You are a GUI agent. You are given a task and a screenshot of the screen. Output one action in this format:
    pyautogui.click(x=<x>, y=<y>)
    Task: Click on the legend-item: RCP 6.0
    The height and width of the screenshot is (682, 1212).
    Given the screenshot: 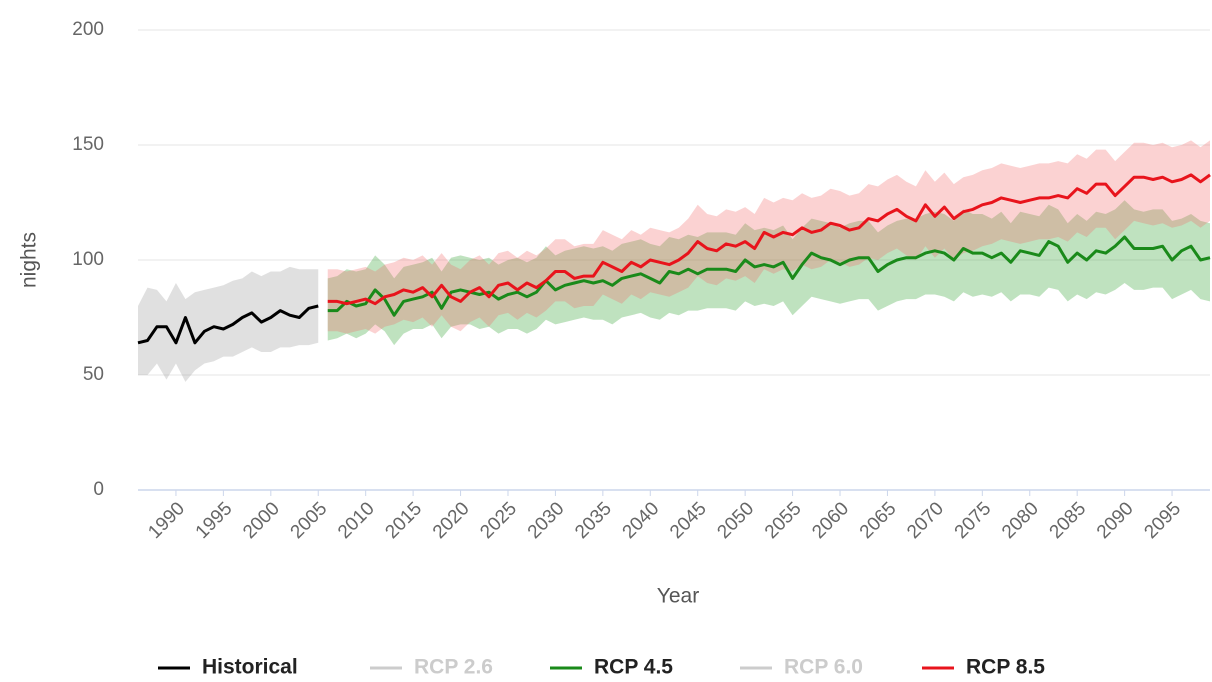 What is the action you would take?
    pyautogui.click(x=801, y=667)
    